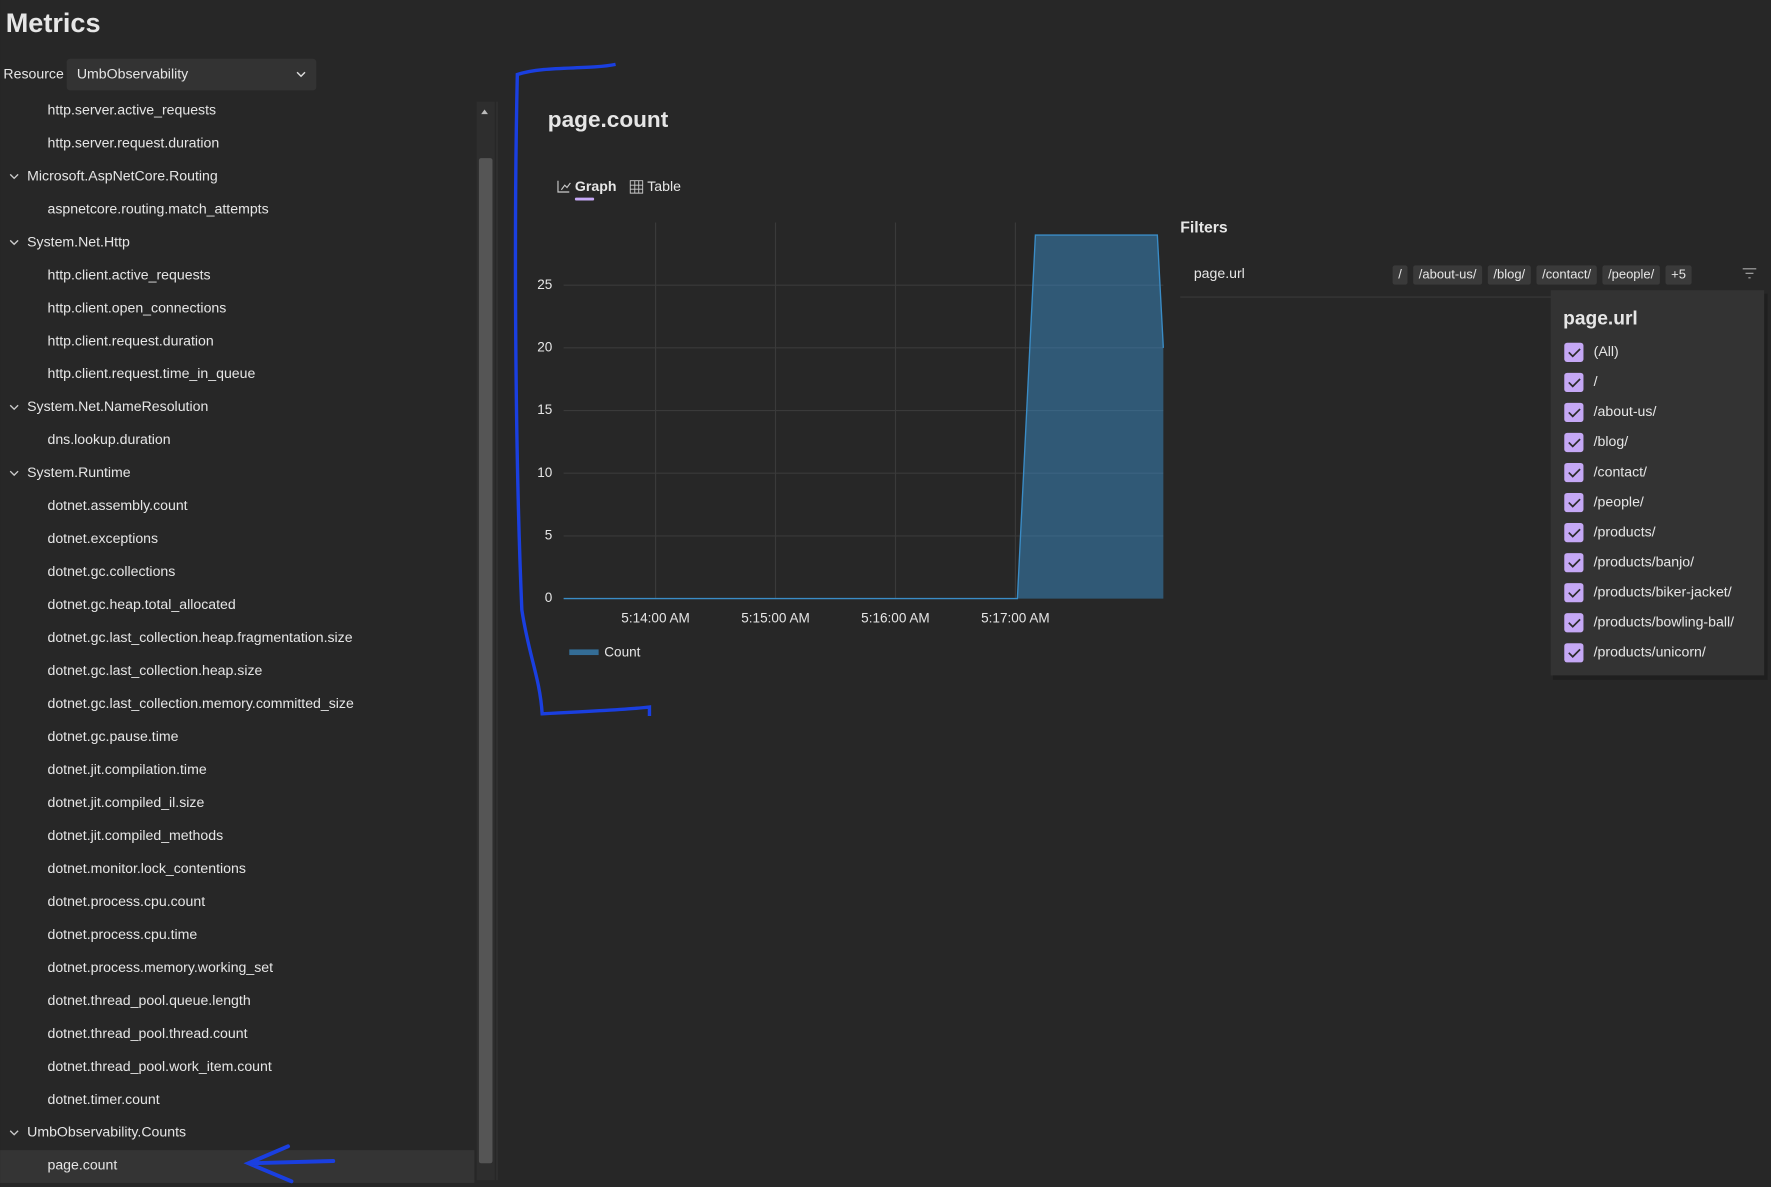 This screenshot has width=1771, height=1187. What do you see at coordinates (135, 835) in the screenshot?
I see `tree-item: dotnet.jit.compiled_methods` at bounding box center [135, 835].